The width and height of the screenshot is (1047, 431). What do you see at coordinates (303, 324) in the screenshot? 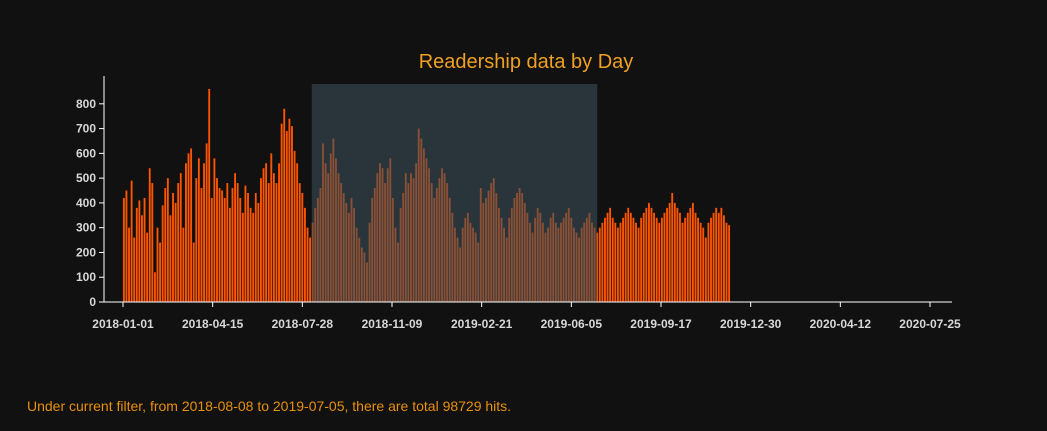
I see `x-tick-label: 2018-07-28` at bounding box center [303, 324].